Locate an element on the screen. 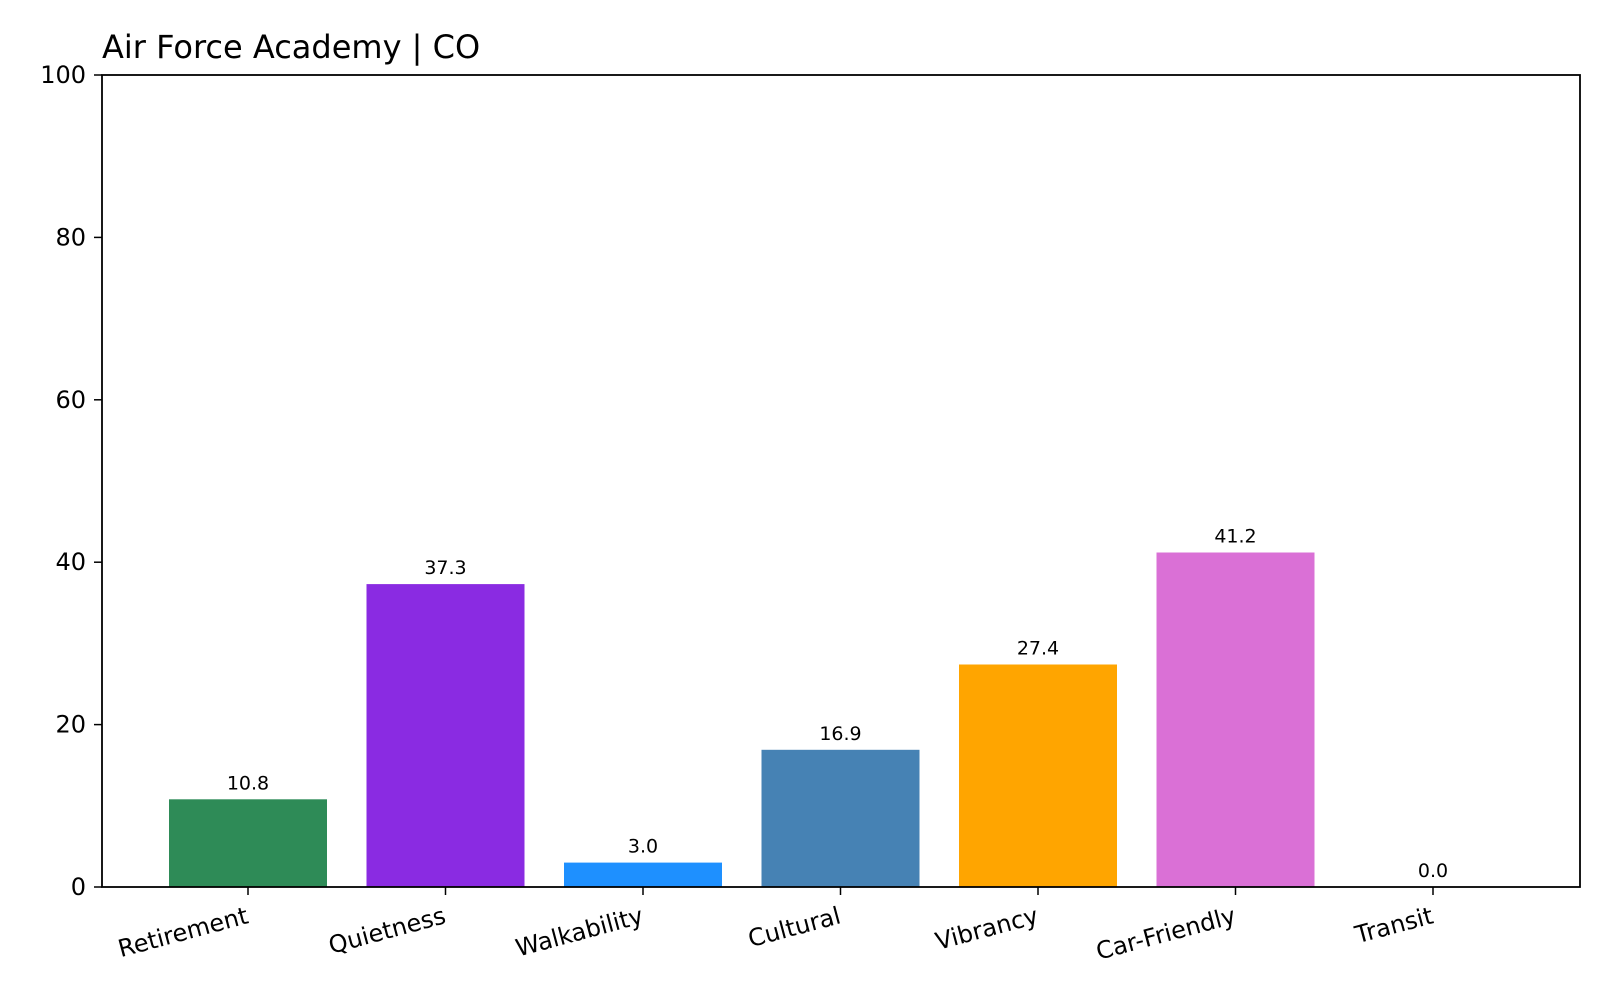 This screenshot has width=1600, height=1000. bar-walkability is located at coordinates (643, 874).